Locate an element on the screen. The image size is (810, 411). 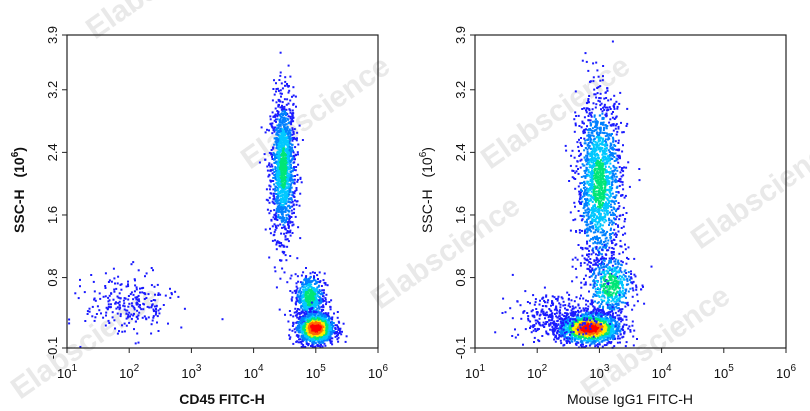
y-axis-label-exp: 6 is located at coordinates (15, 154).